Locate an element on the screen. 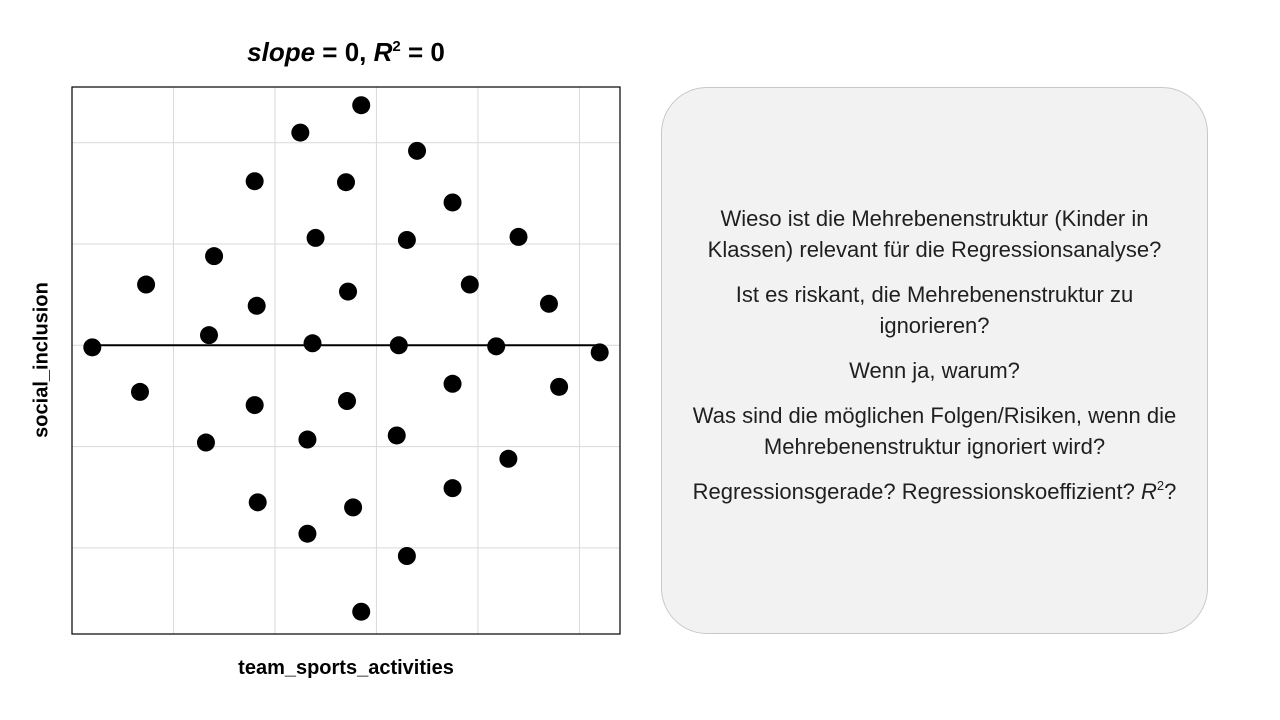  title-slope-rest: = 0, is located at coordinates (344, 52).